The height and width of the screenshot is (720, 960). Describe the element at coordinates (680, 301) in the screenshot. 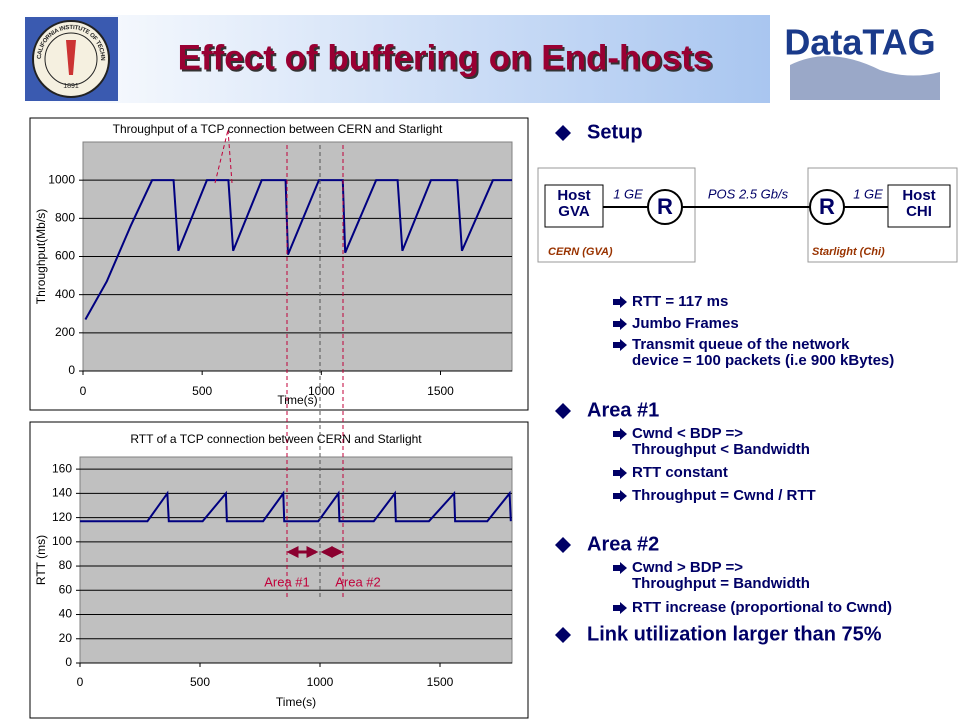

I see `sub-text: RTT = 117 ms` at that location.